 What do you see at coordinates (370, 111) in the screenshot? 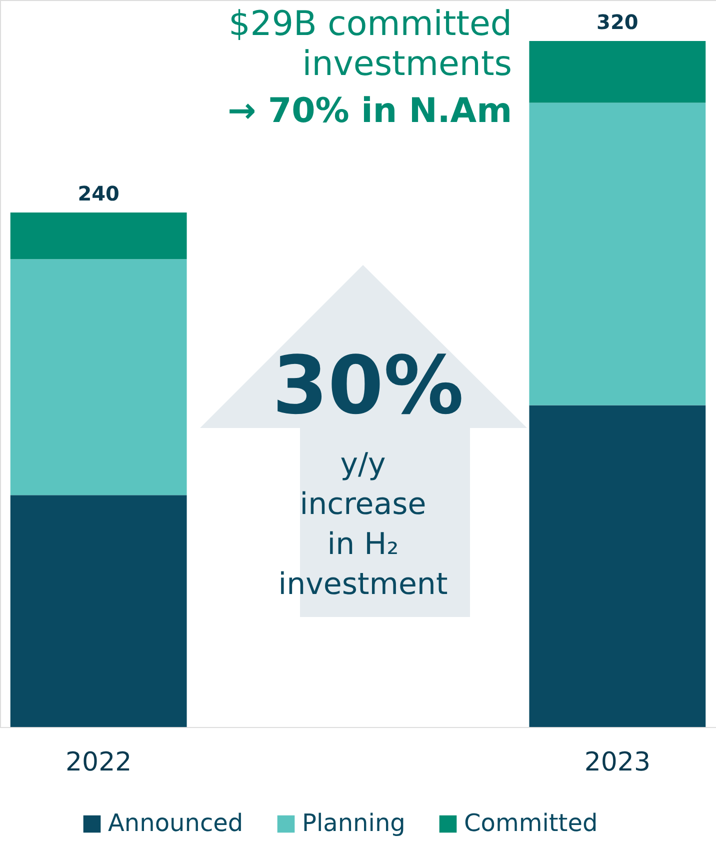
I see `annotation: → 70% in N.Am` at bounding box center [370, 111].